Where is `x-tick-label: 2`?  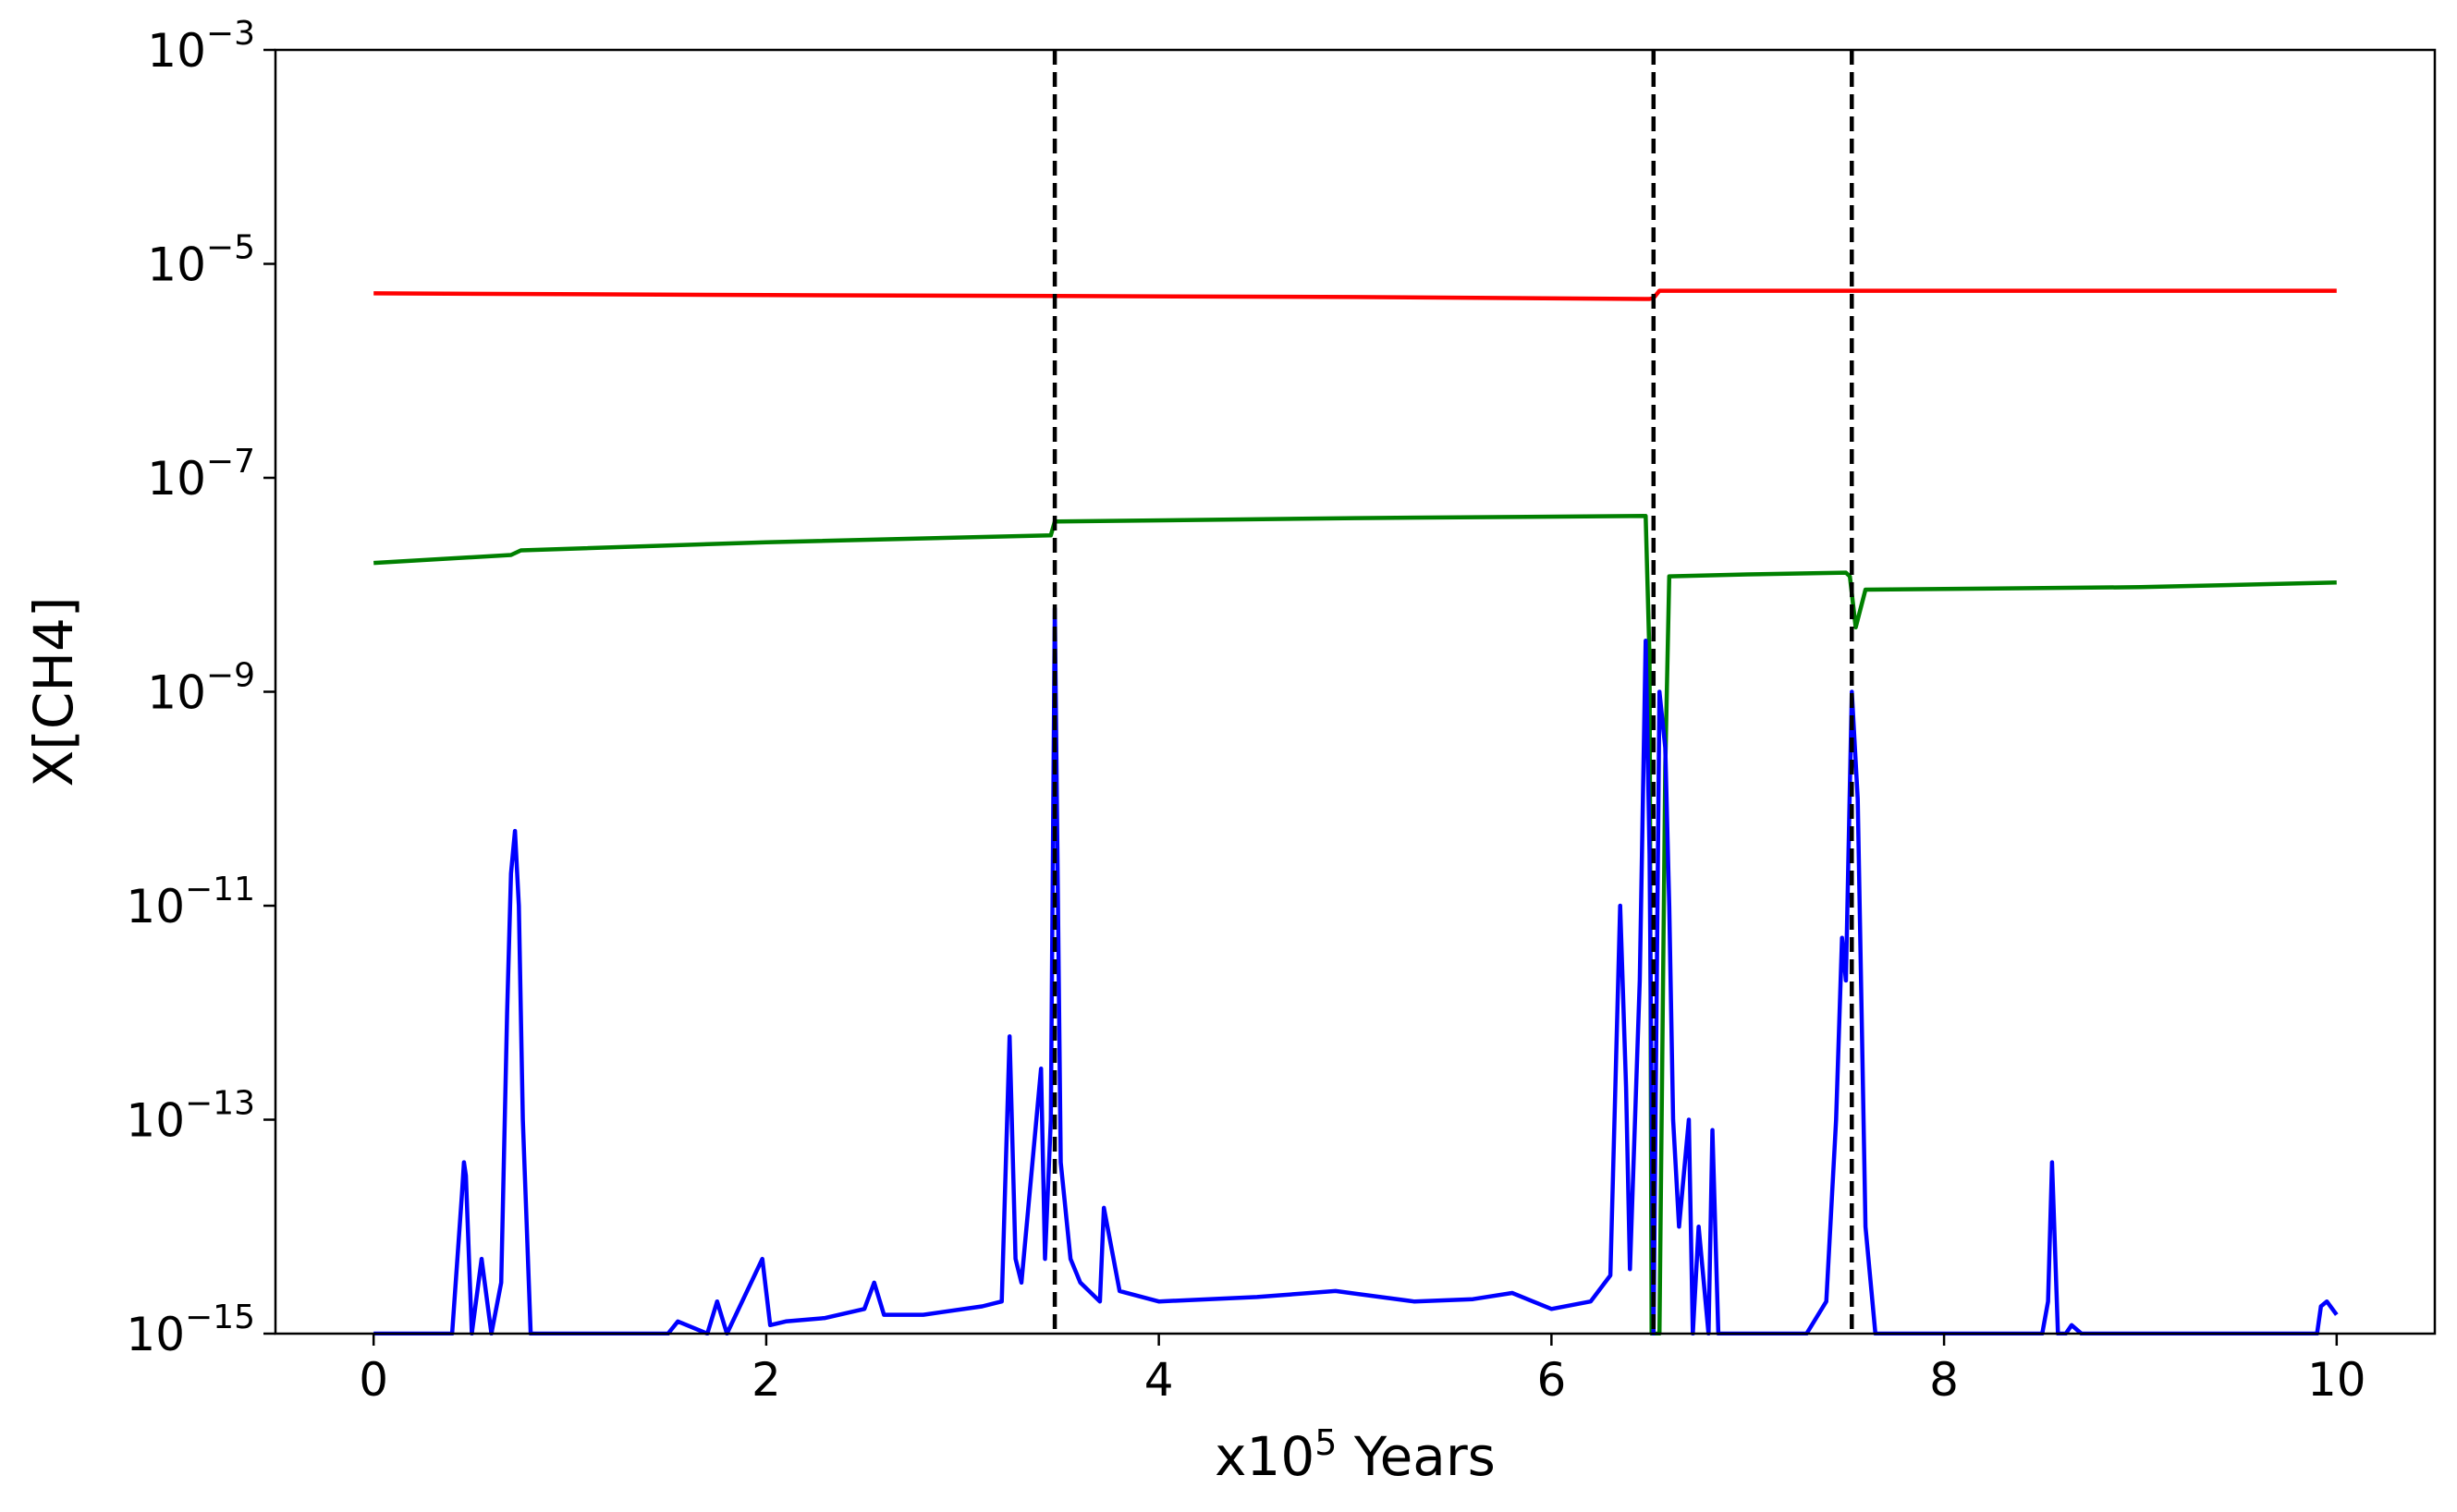 x-tick-label: 2 is located at coordinates (766, 1380).